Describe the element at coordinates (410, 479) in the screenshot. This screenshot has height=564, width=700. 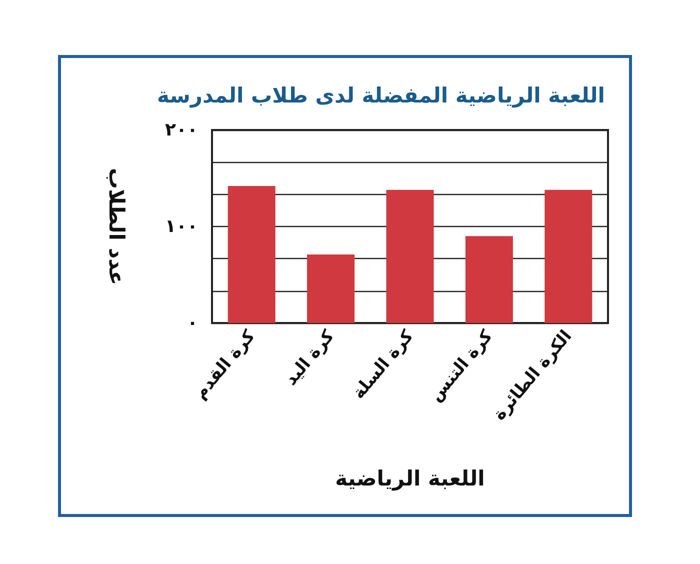
I see `x-axis-title: اللعبة الرياضية` at that location.